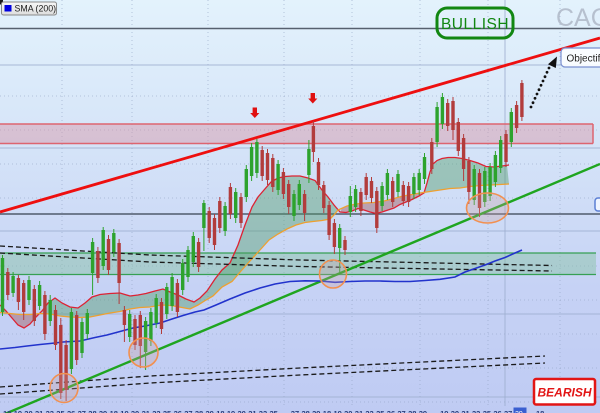 The height and width of the screenshot is (413, 600). What do you see at coordinates (36, 9) in the screenshot?
I see `svg-text: SMA (200)` at bounding box center [36, 9].